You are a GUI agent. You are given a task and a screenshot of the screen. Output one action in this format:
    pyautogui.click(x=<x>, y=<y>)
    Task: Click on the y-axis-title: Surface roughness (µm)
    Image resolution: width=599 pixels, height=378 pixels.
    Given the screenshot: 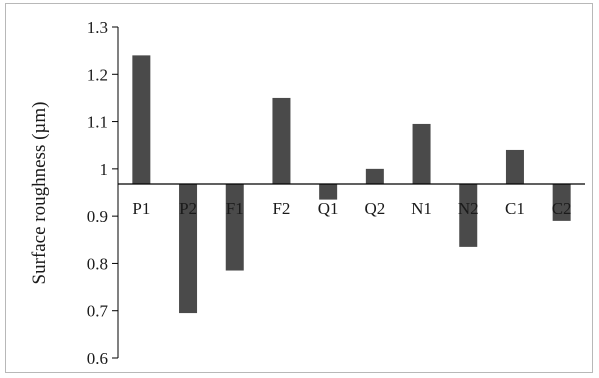 What is the action you would take?
    pyautogui.click(x=39, y=193)
    